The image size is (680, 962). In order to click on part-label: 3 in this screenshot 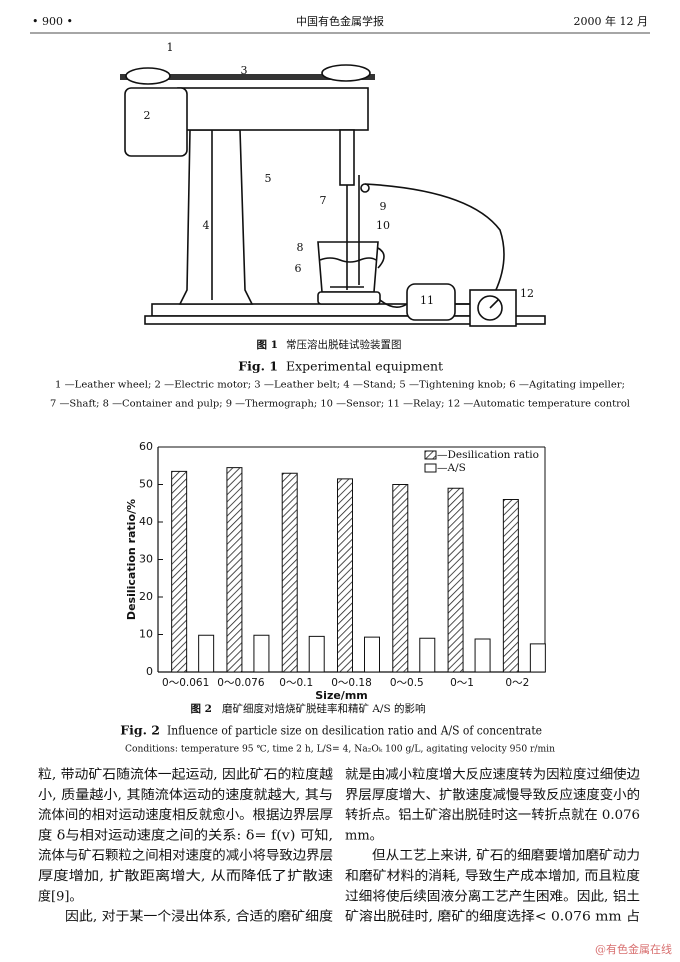, I will do `click(244, 70)`.